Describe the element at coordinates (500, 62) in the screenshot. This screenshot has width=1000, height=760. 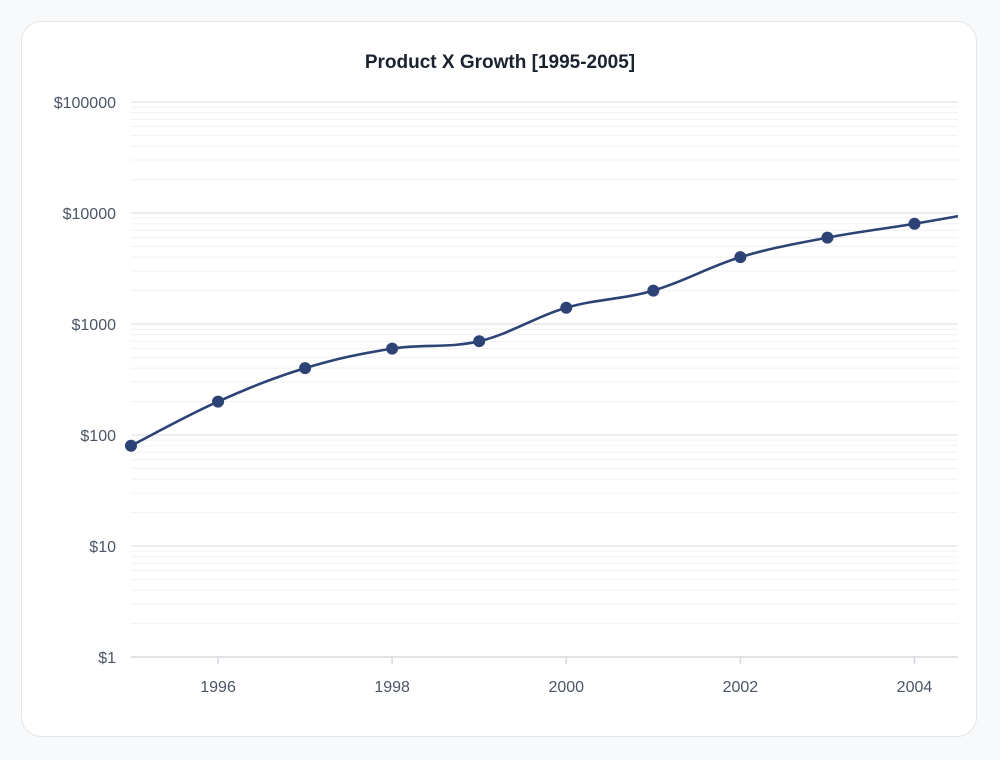
I see `chart-title: Product X Growth [1995-2005]` at that location.